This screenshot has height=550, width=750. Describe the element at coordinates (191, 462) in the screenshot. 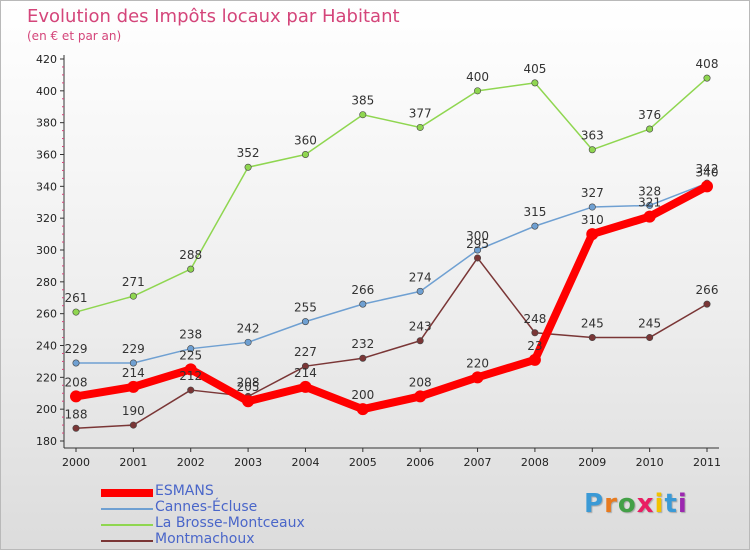

I see `x-tick-label: 2002` at that location.